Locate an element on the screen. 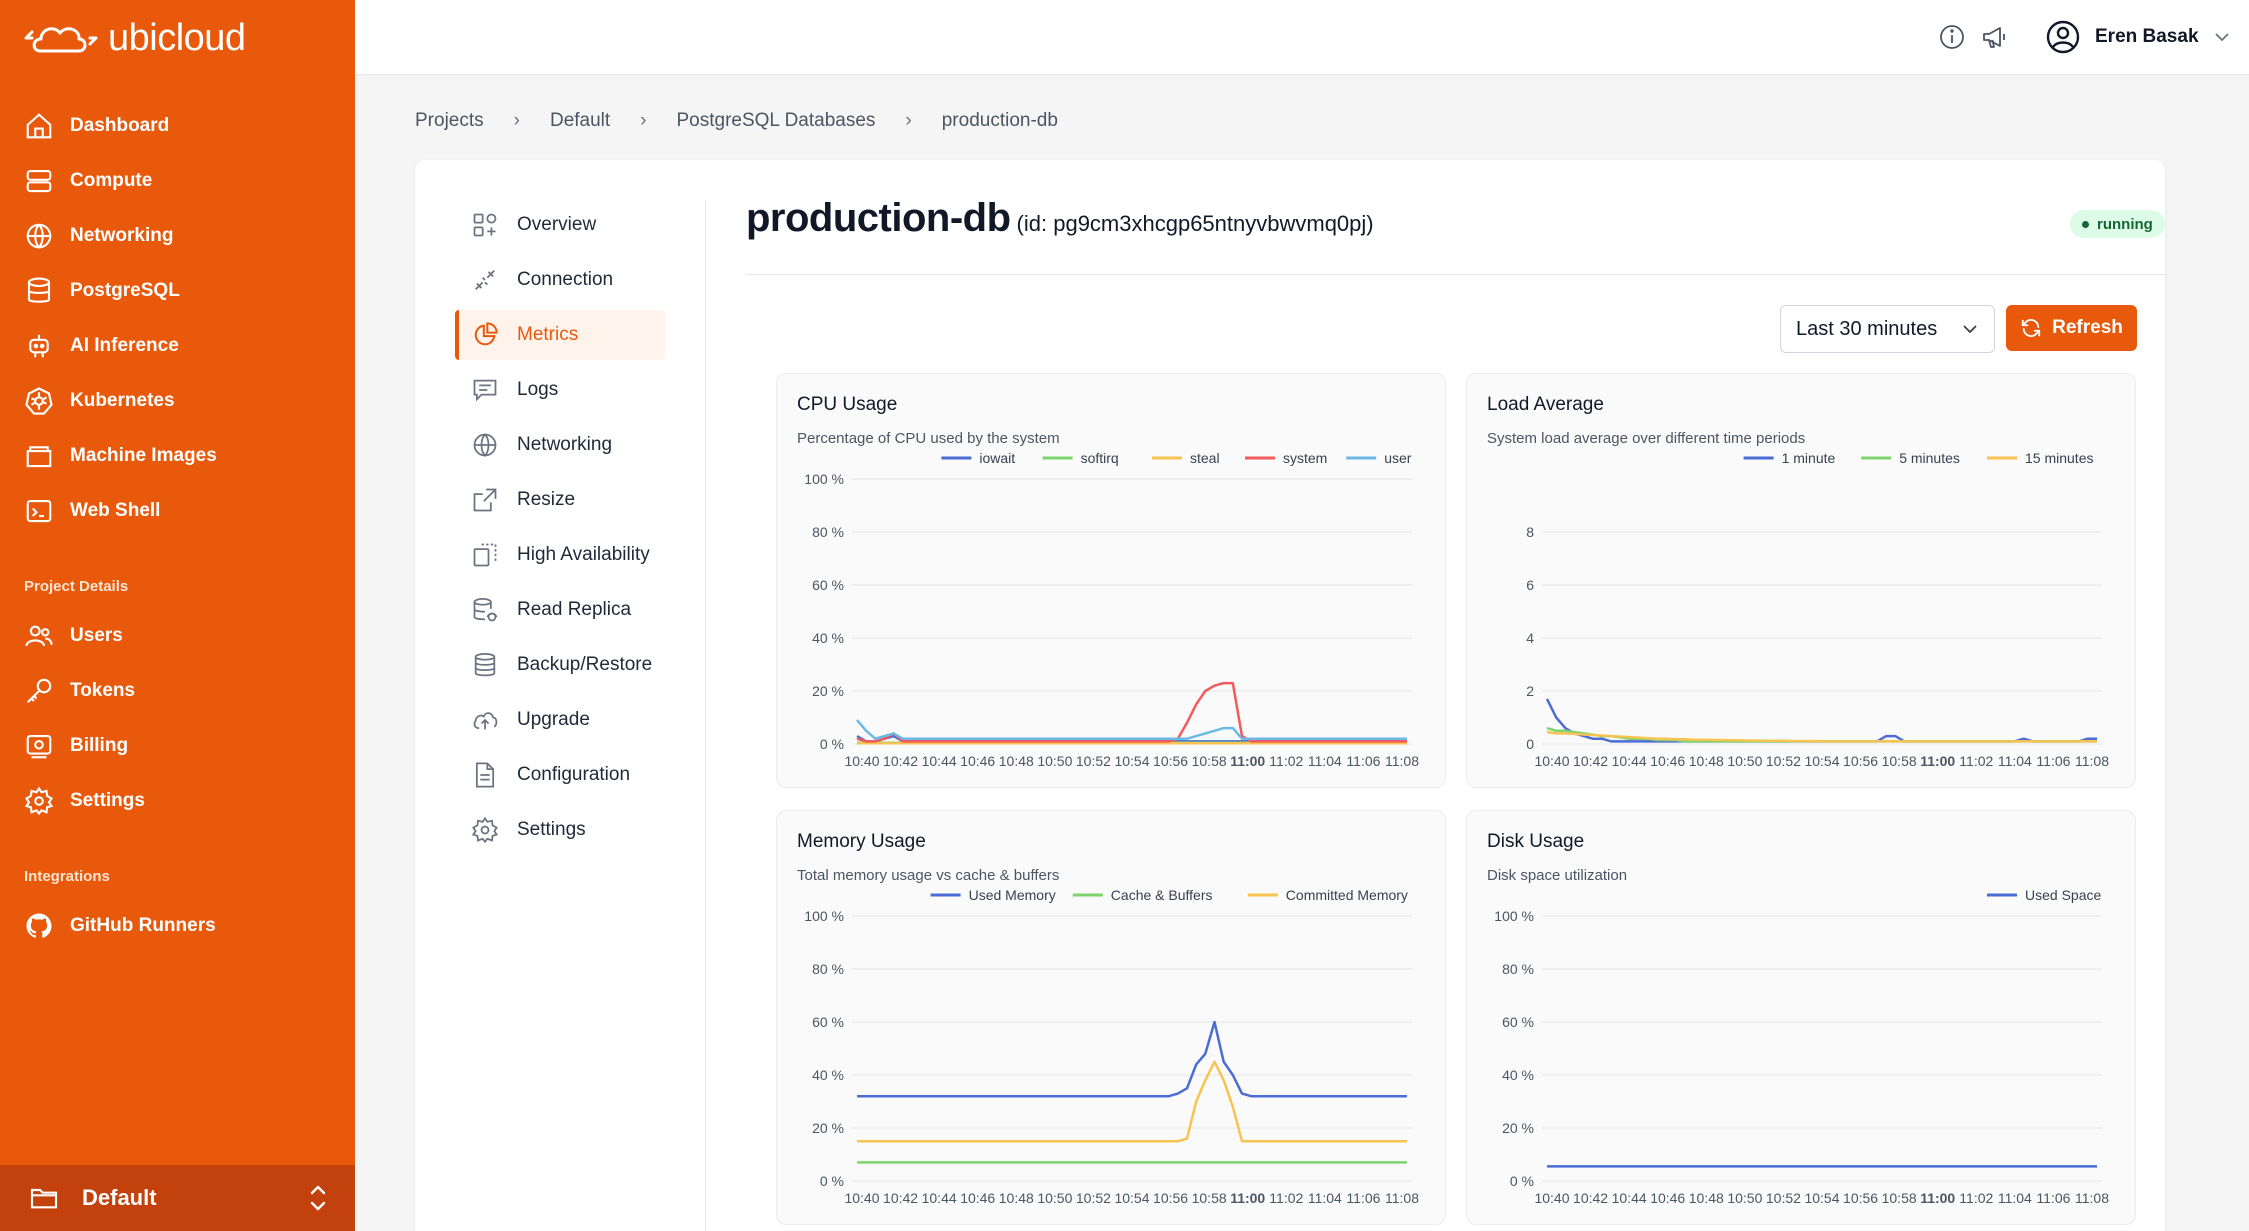 This screenshot has width=2249, height=1231. x-tick-label: 11:02 is located at coordinates (1286, 761).